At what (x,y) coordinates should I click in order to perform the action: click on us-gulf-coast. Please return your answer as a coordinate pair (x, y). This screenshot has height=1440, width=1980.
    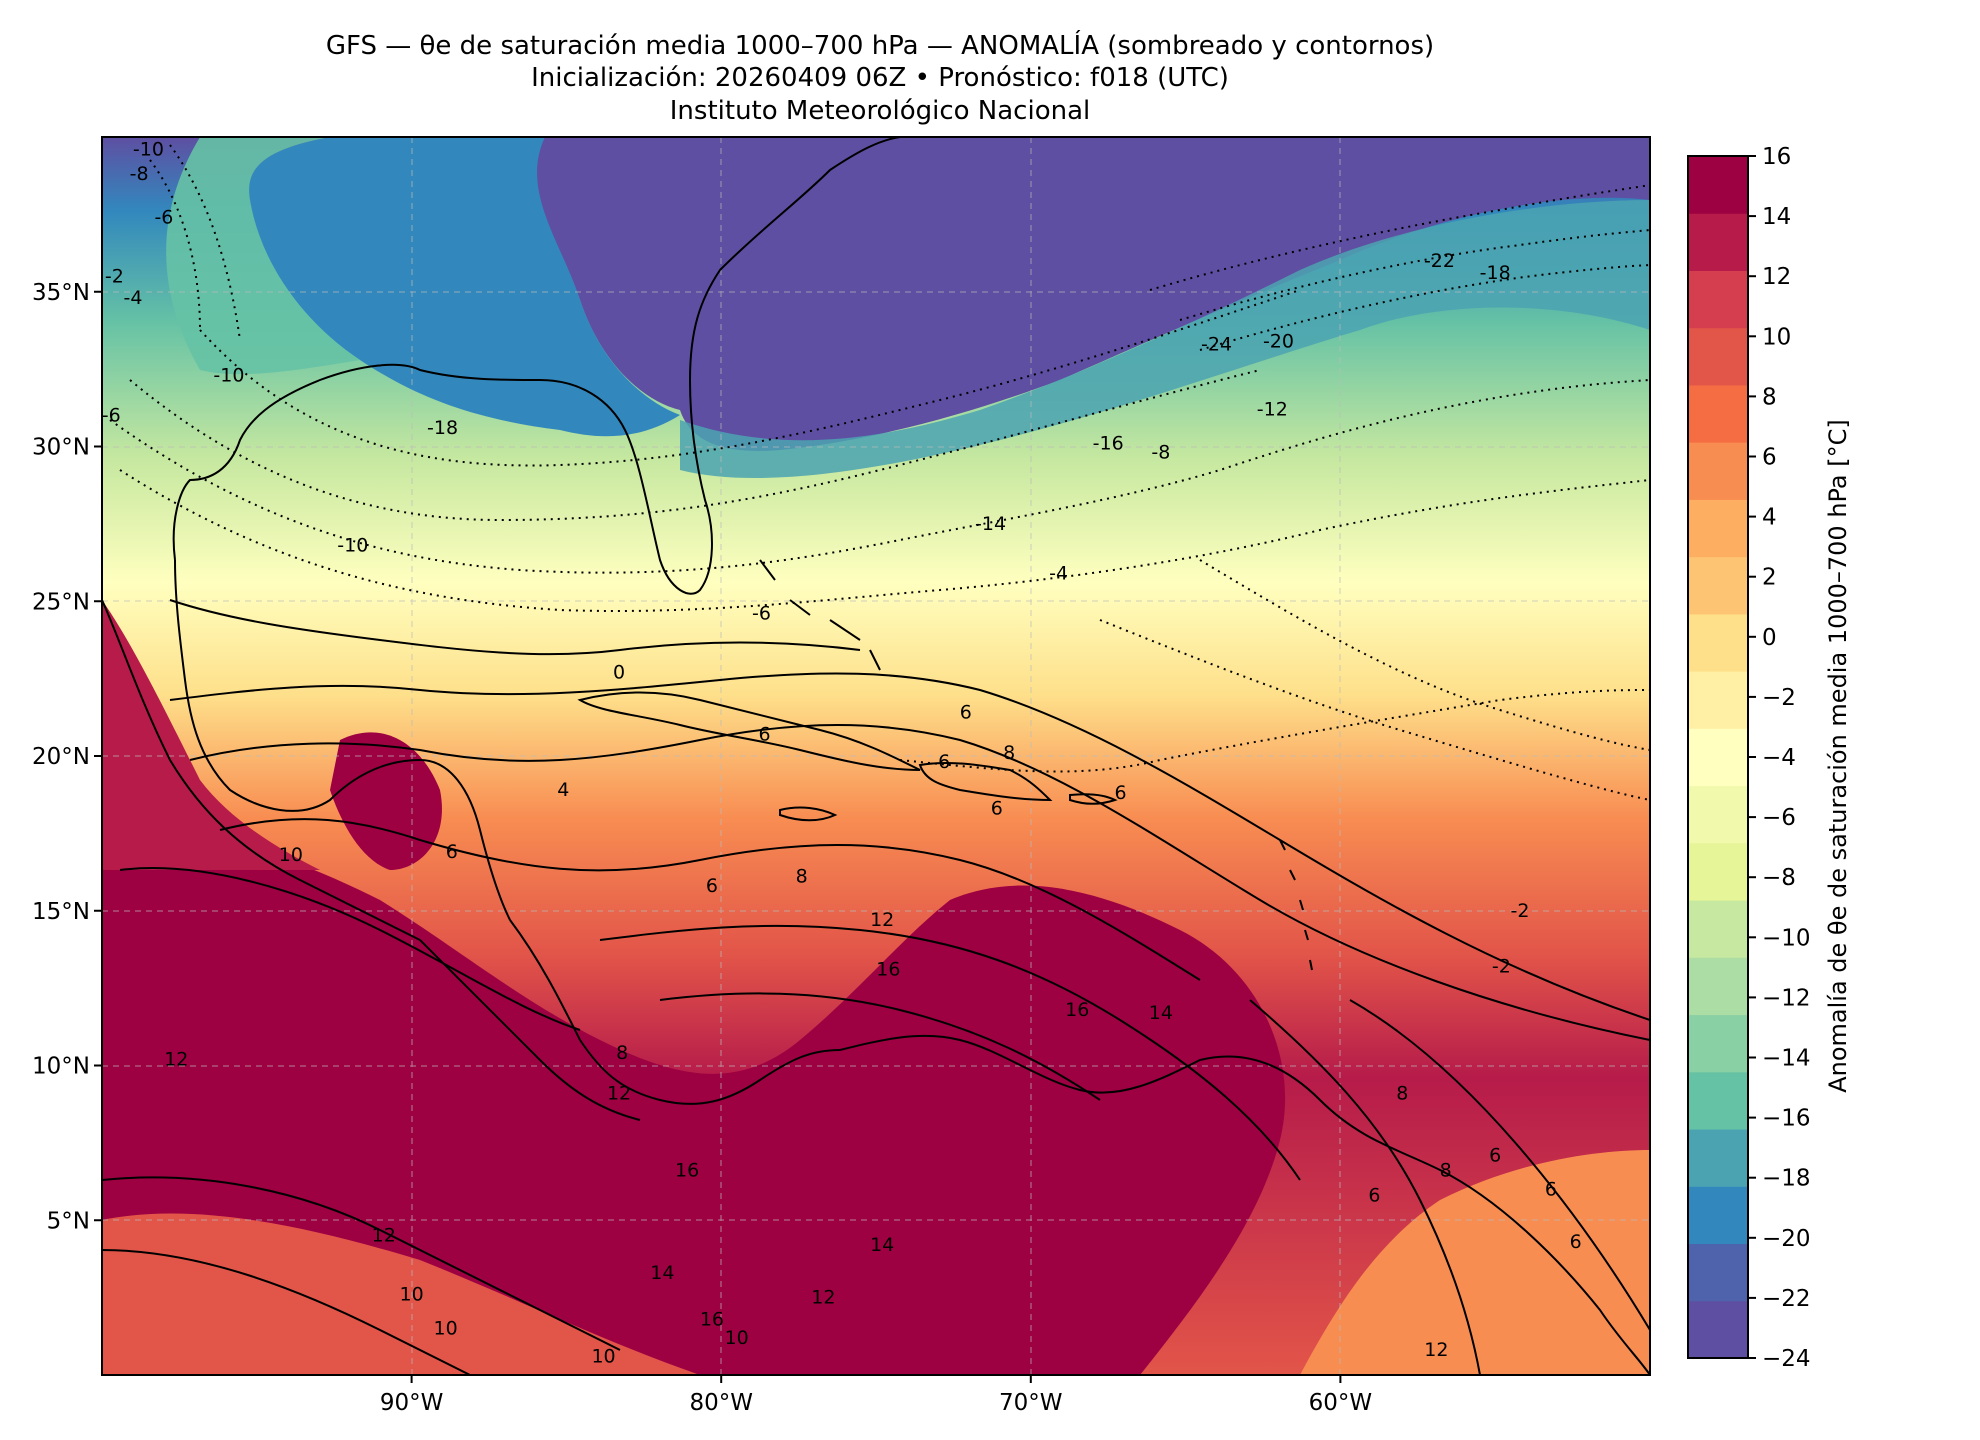
    Looking at the image, I should click on (536, 366).